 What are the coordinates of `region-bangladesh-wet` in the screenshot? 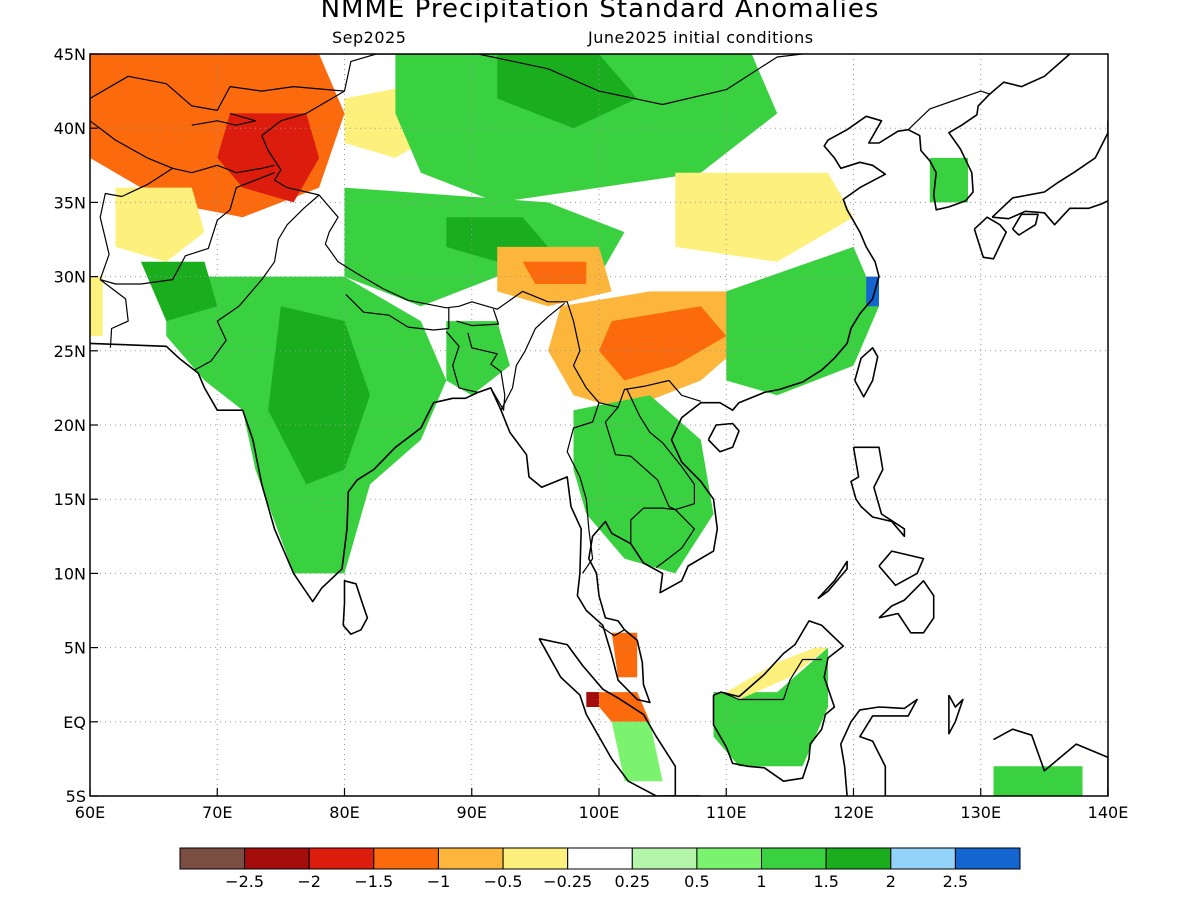 It's located at (478, 358).